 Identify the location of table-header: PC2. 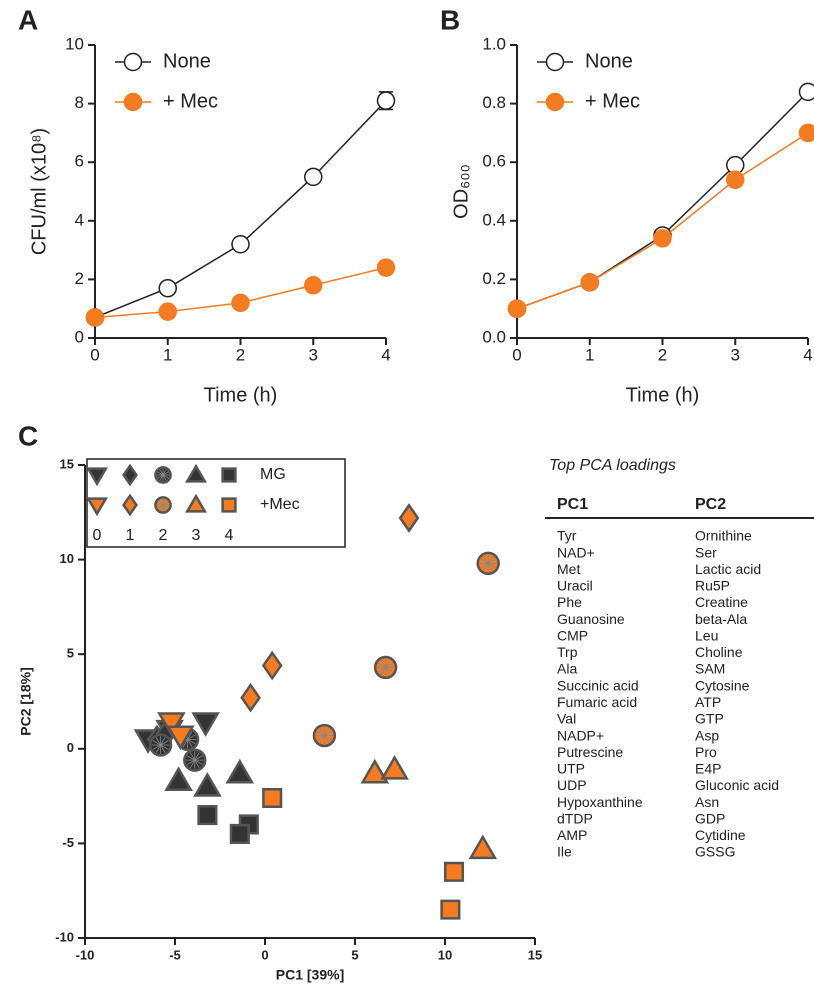
(710, 504).